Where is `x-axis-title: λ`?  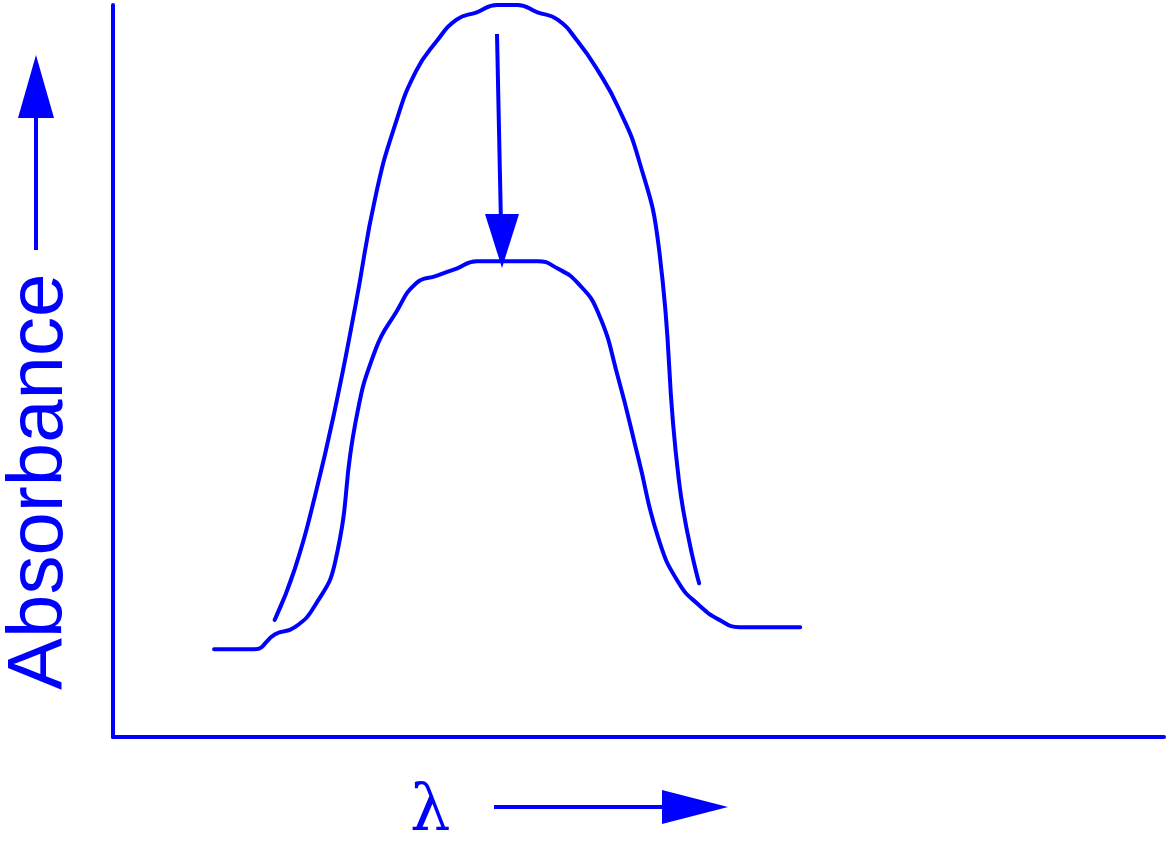 x-axis-title: λ is located at coordinates (430, 807).